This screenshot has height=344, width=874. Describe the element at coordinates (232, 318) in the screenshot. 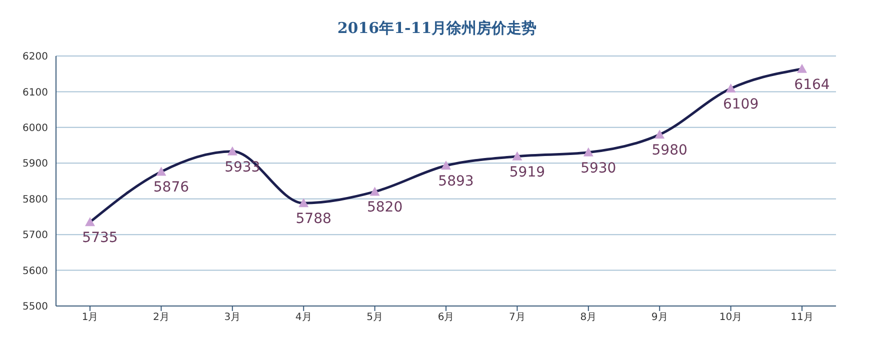

I see `x-tick-label: 3月` at that location.